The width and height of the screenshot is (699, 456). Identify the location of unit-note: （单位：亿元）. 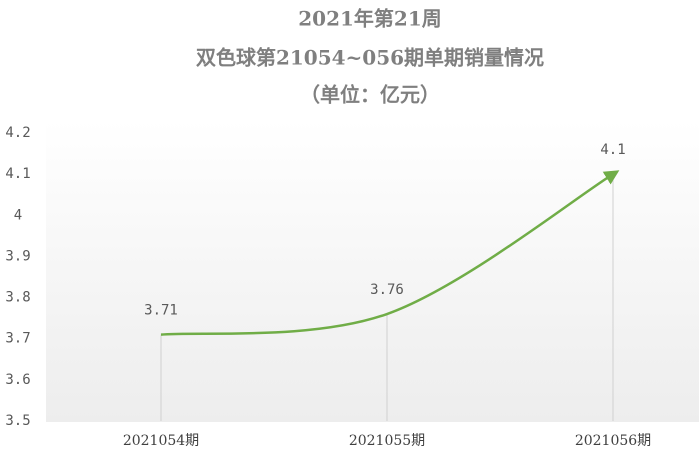
(370, 95).